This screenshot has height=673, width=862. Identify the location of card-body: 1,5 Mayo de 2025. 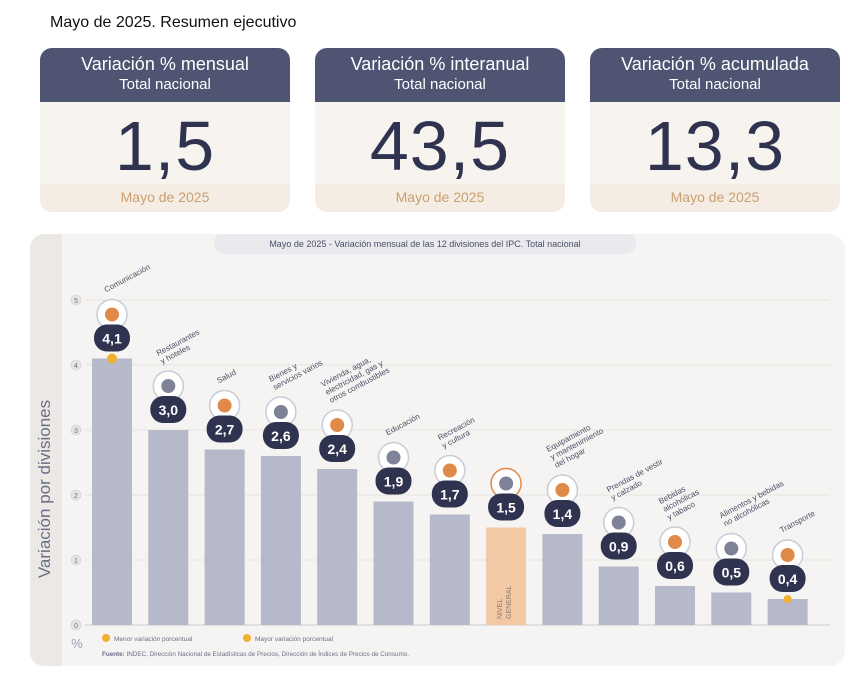
(165, 157).